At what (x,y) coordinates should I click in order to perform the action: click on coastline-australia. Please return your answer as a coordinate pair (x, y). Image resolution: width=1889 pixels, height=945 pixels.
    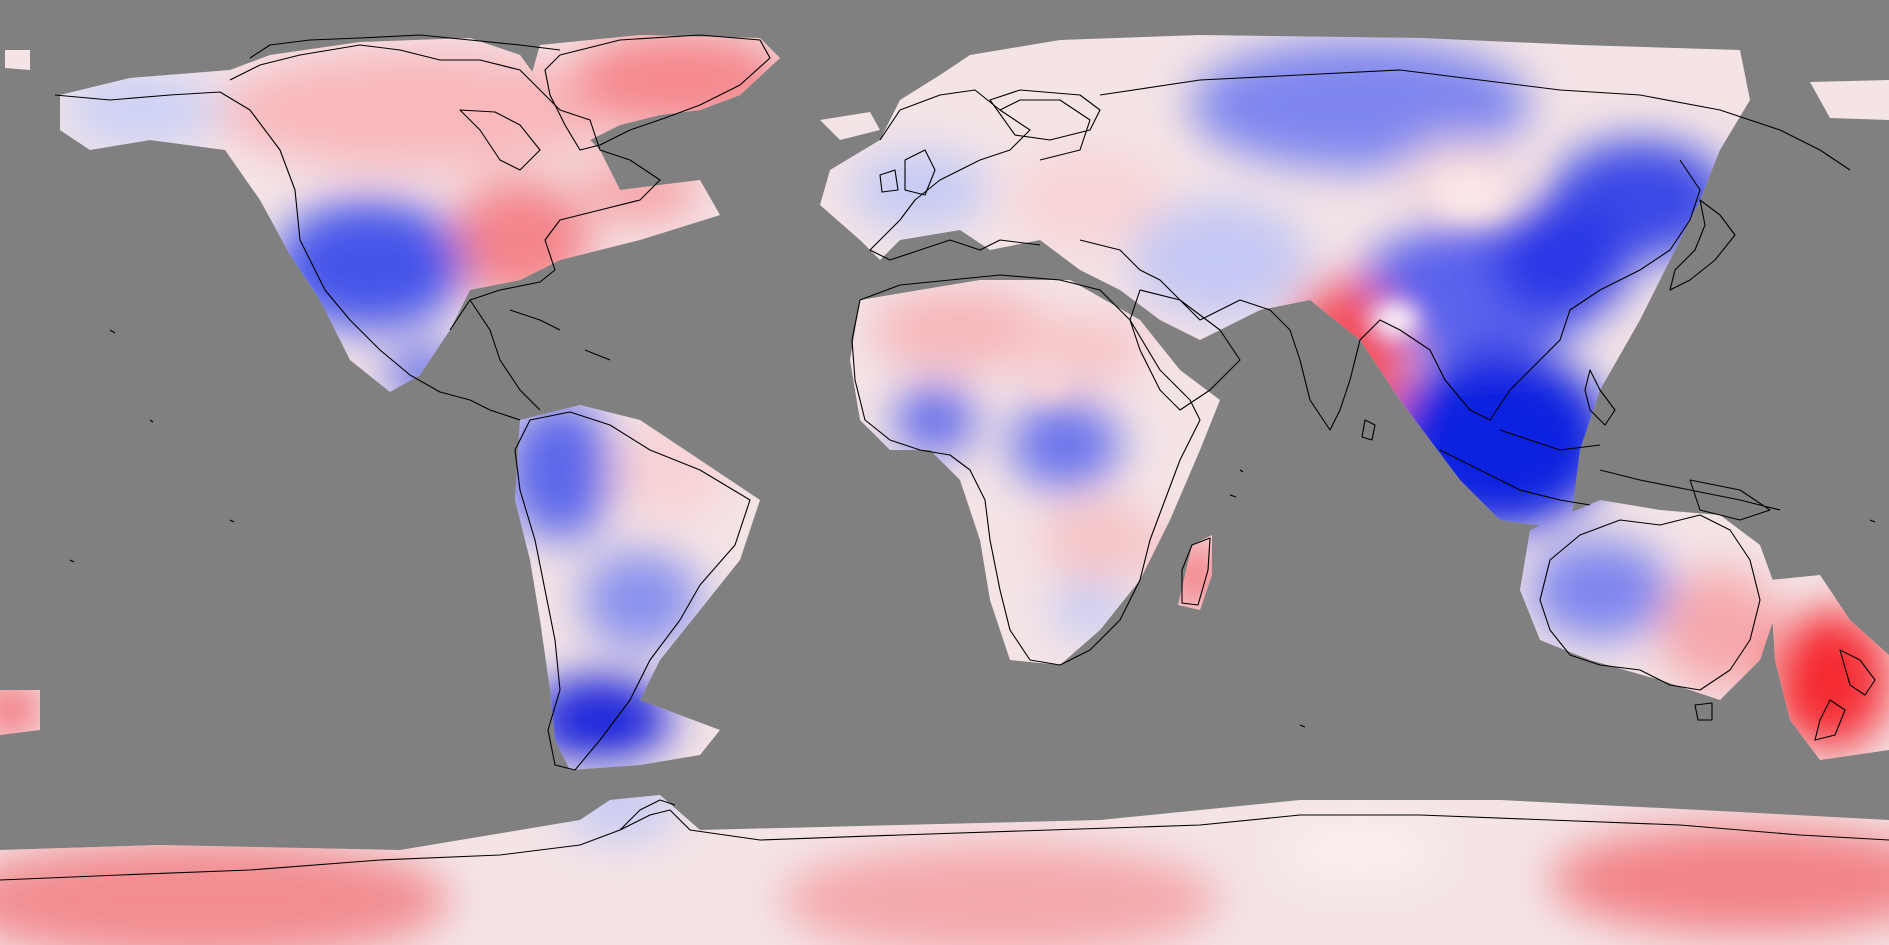
    Looking at the image, I should click on (1650, 602).